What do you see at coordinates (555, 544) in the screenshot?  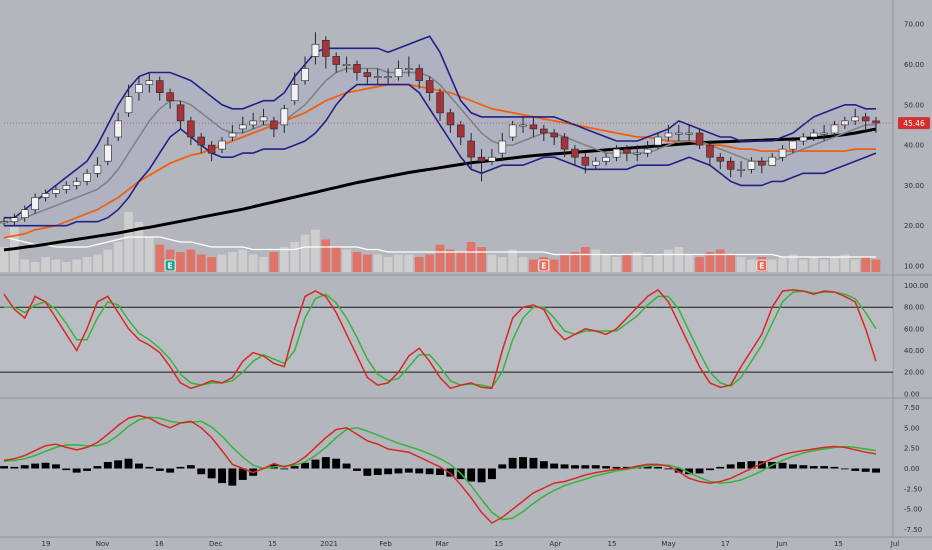 I see `x-axis-label: Apr` at bounding box center [555, 544].